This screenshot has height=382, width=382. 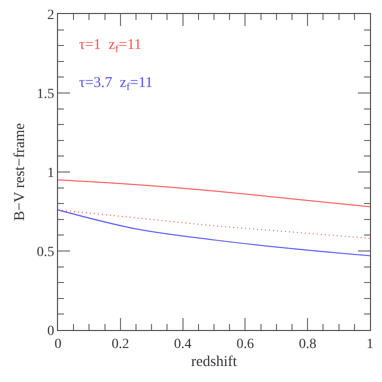 I want to click on x-tick-label: 1, so click(x=370, y=344).